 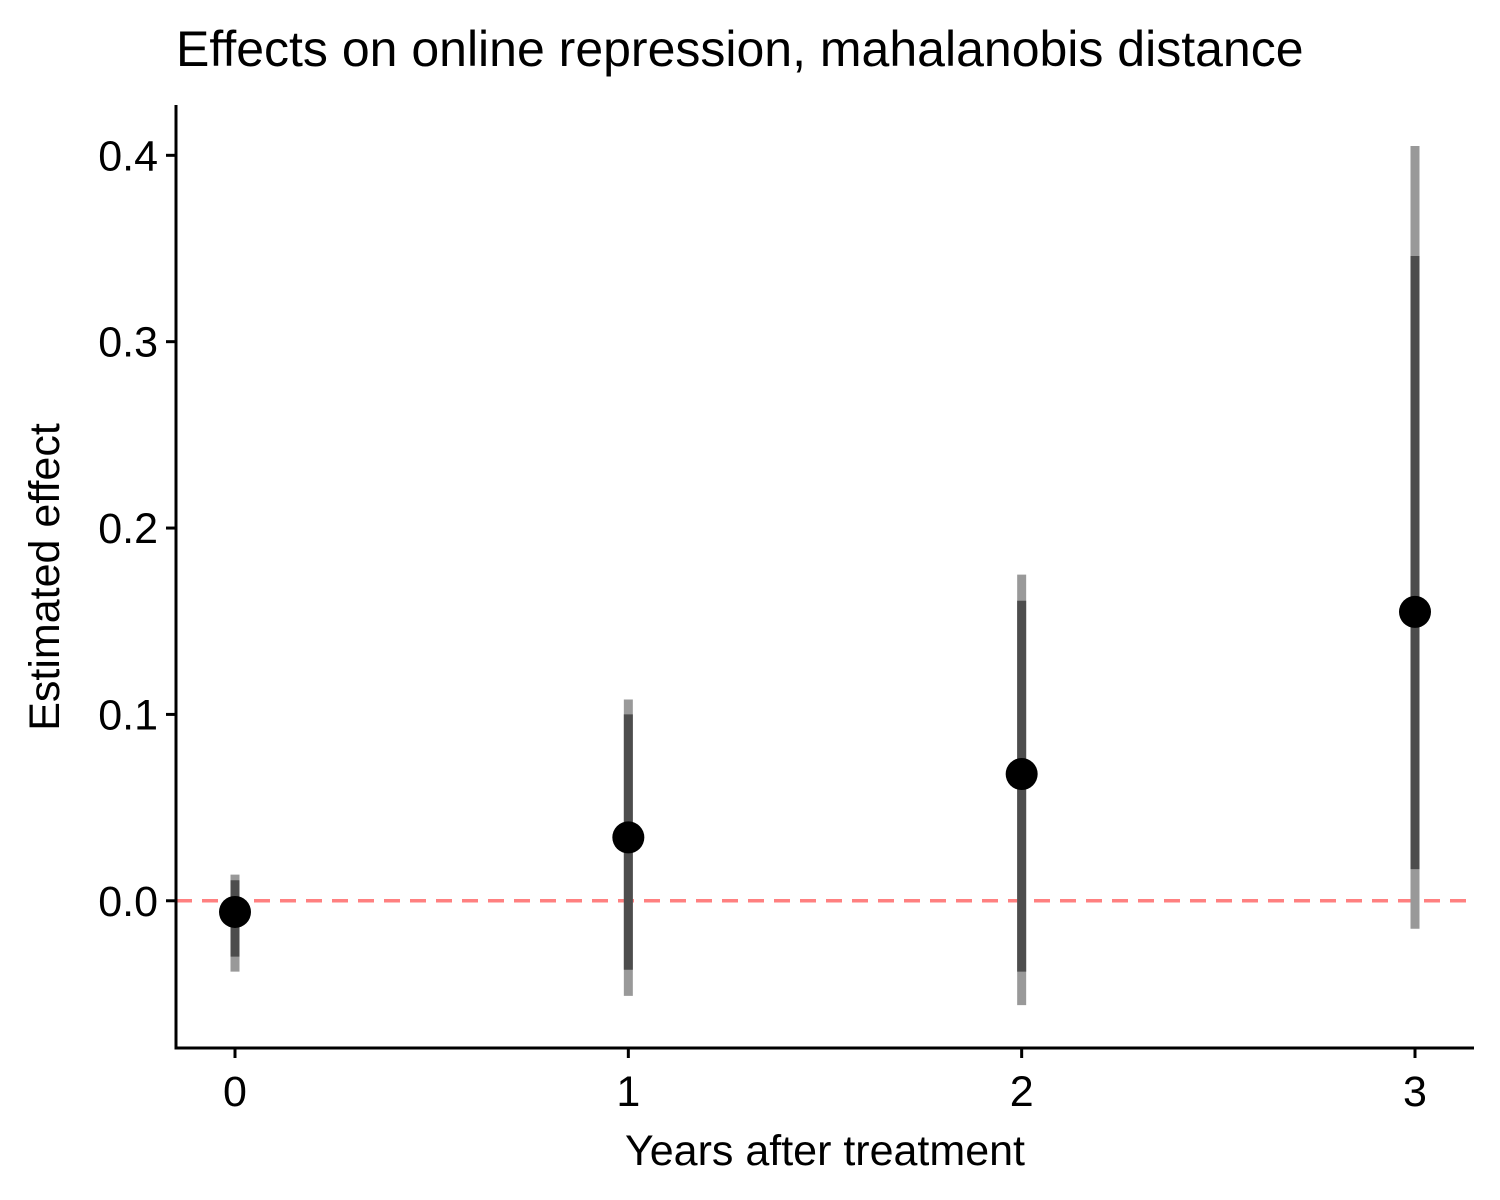 What do you see at coordinates (128, 902) in the screenshot?
I see `y-tick-label-0: 0.0` at bounding box center [128, 902].